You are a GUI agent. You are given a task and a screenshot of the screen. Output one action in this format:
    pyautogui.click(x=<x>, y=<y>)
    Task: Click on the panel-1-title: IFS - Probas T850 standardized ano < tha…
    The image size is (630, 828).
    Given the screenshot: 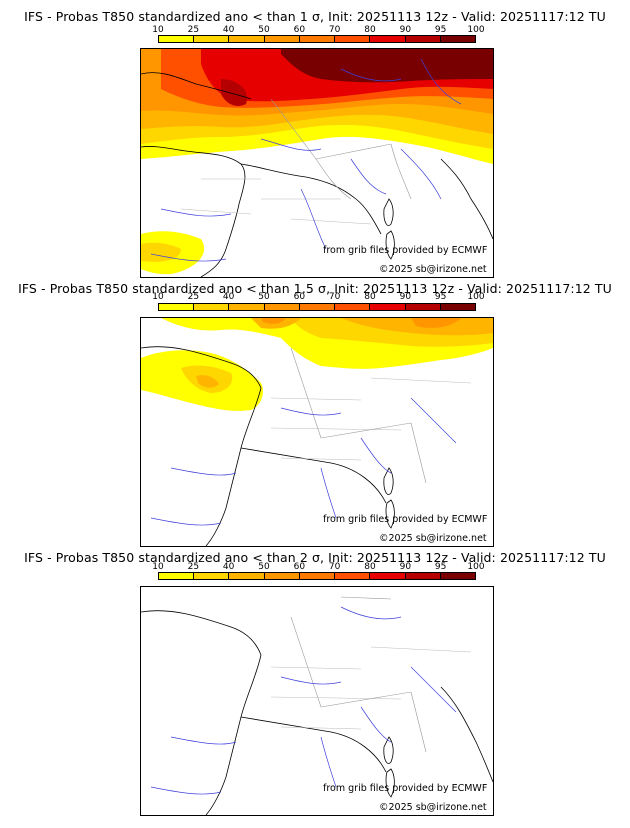 What is the action you would take?
    pyautogui.click(x=315, y=16)
    